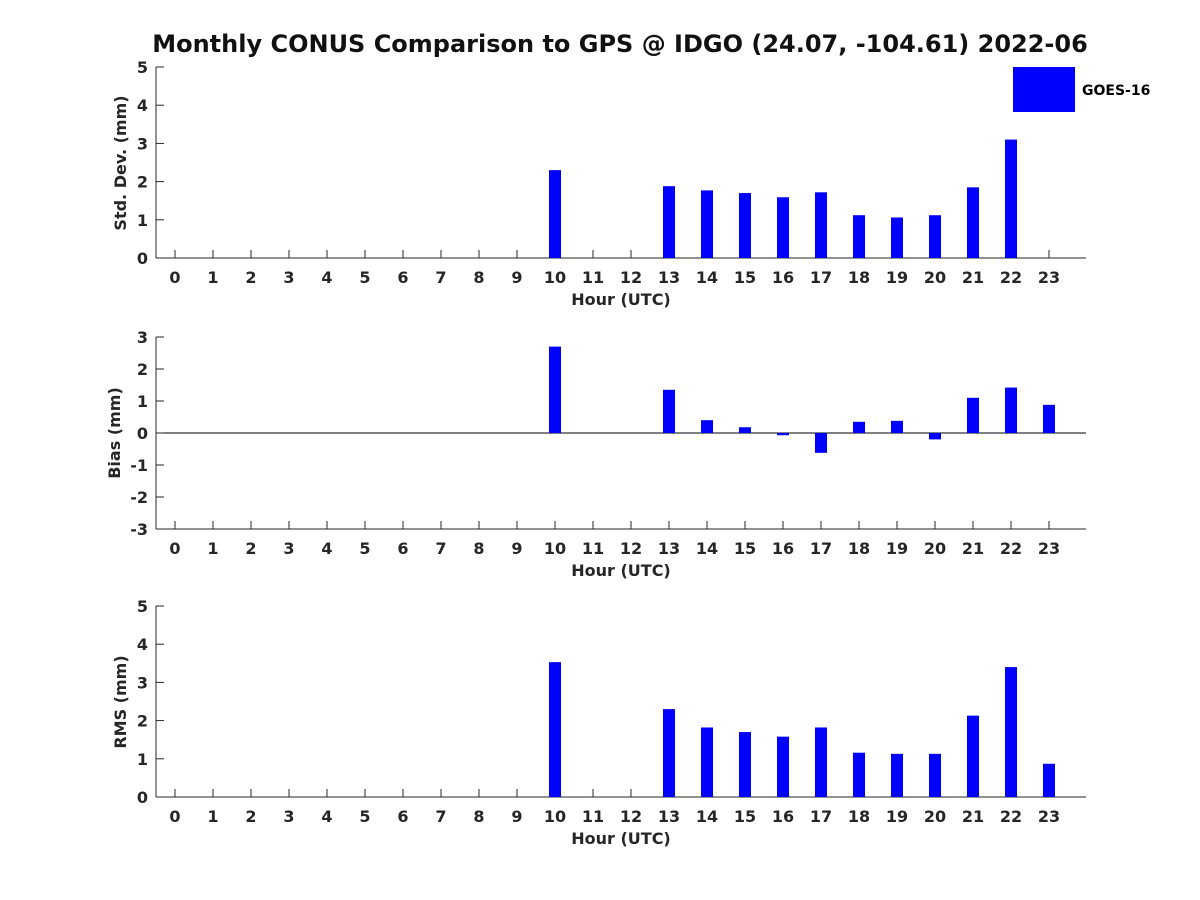 The height and width of the screenshot is (900, 1200). I want to click on rms-xtick-label: 22, so click(1011, 816).